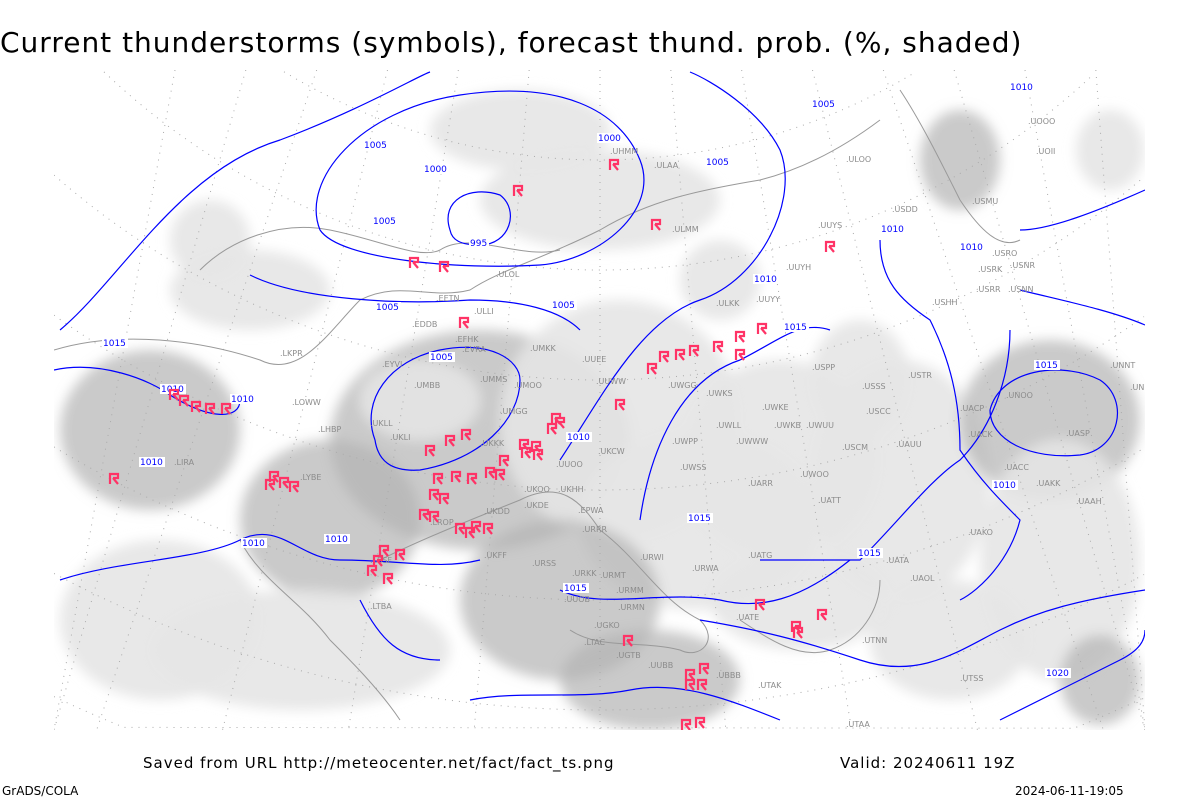  What do you see at coordinates (291, 353) in the screenshot?
I see `station-label: .LKPR` at bounding box center [291, 353].